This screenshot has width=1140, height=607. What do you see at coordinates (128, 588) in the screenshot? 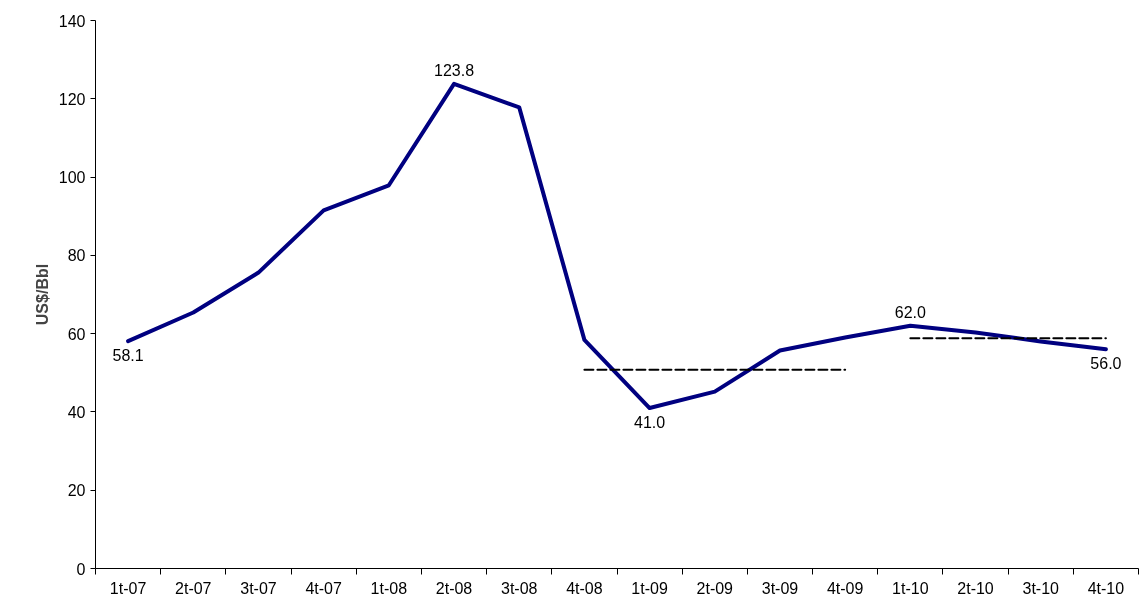
I see `x-tick-label: 1t-07` at bounding box center [128, 588].